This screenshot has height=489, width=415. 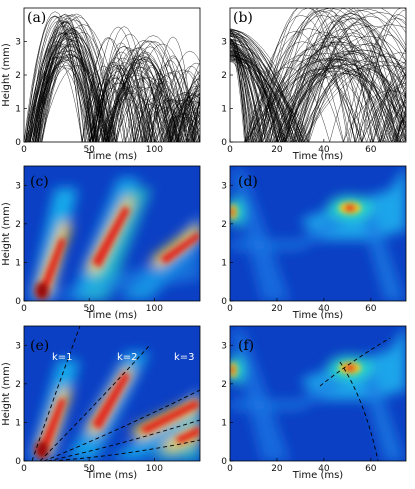 I want to click on panel-f-xlabel: Time (ms), so click(x=318, y=475).